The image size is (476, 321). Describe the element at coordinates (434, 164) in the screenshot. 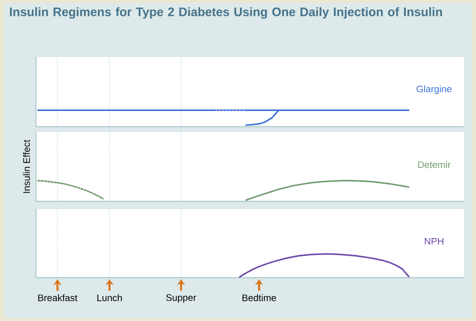

I see `text: Detemir` at that location.